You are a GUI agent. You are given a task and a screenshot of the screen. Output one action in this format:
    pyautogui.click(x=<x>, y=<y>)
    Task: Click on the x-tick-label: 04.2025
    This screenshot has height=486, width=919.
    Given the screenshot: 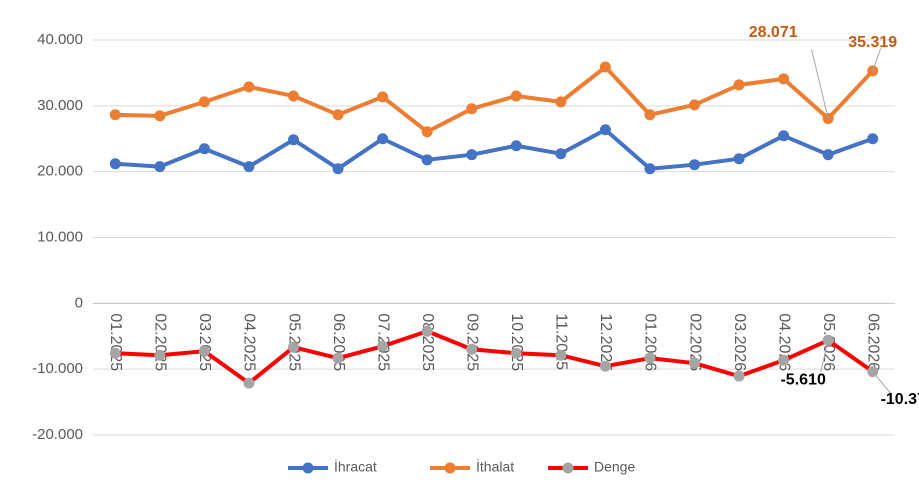 What is the action you would take?
    pyautogui.click(x=249, y=342)
    